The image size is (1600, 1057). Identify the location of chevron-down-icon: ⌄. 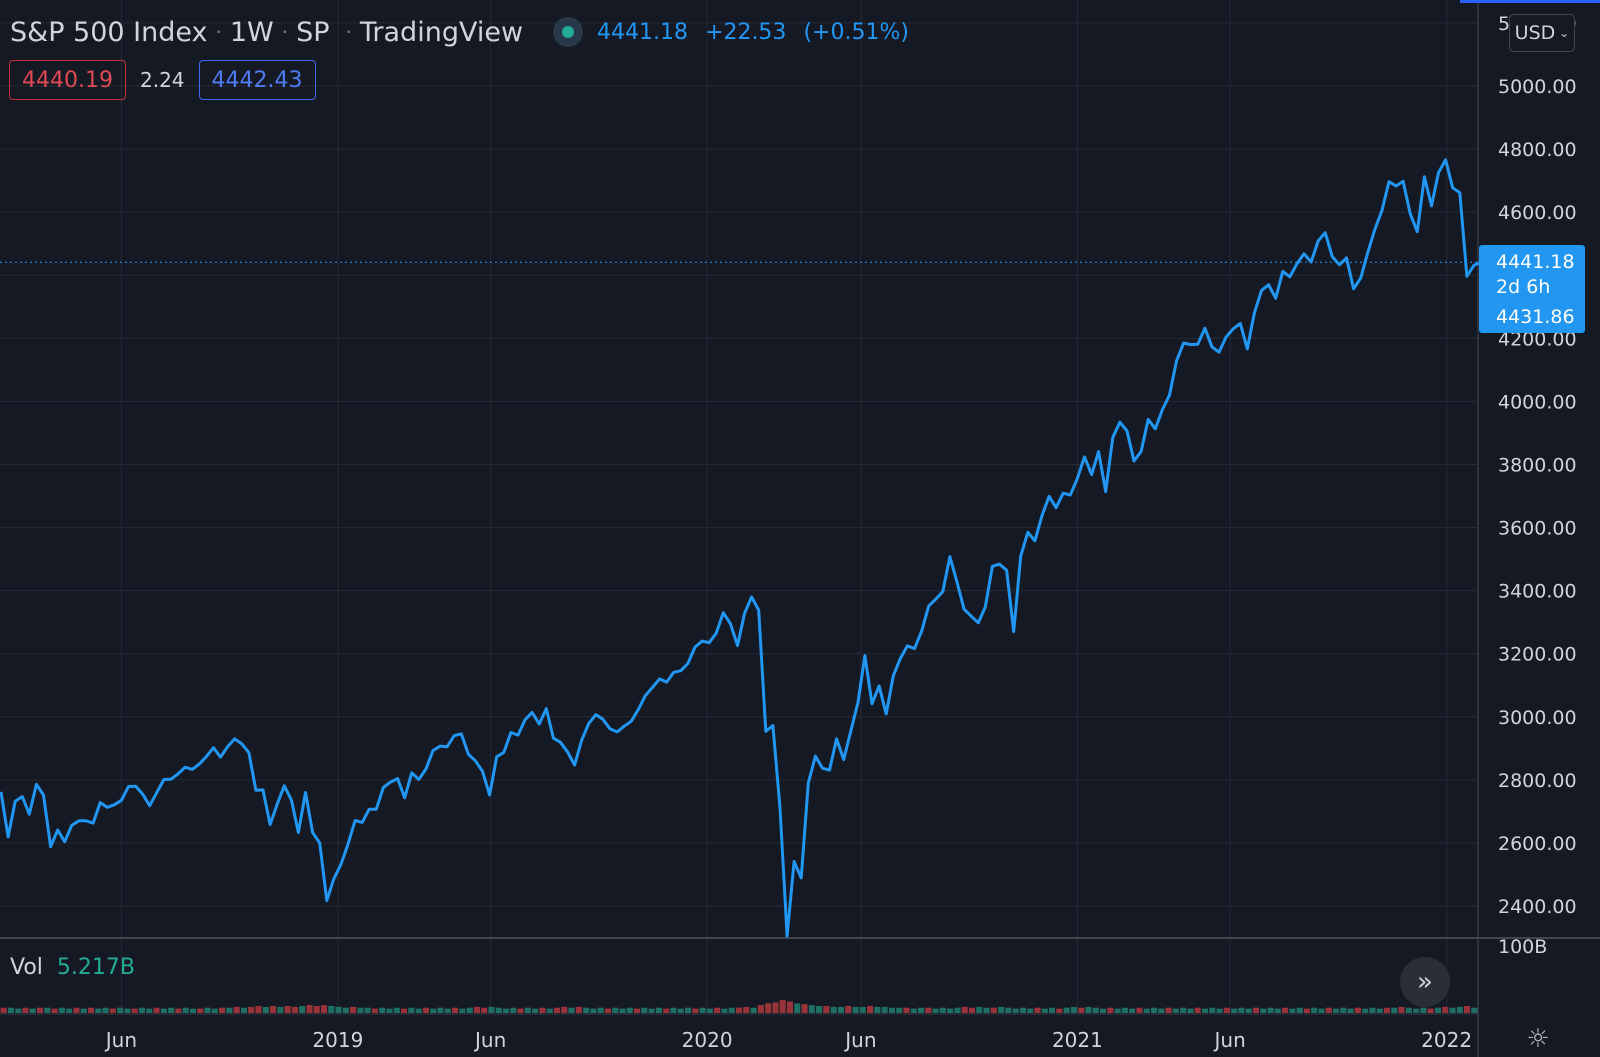
(1564, 33).